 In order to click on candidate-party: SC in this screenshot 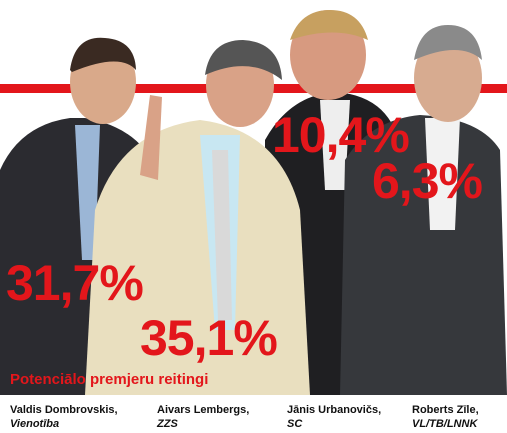, I will do `click(295, 424)`.